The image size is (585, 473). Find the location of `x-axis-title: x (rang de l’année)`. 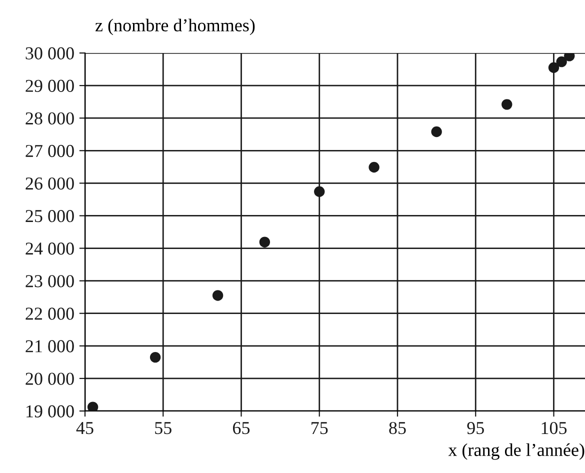

x-axis-title: x (rang de l’année) is located at coordinates (516, 451).